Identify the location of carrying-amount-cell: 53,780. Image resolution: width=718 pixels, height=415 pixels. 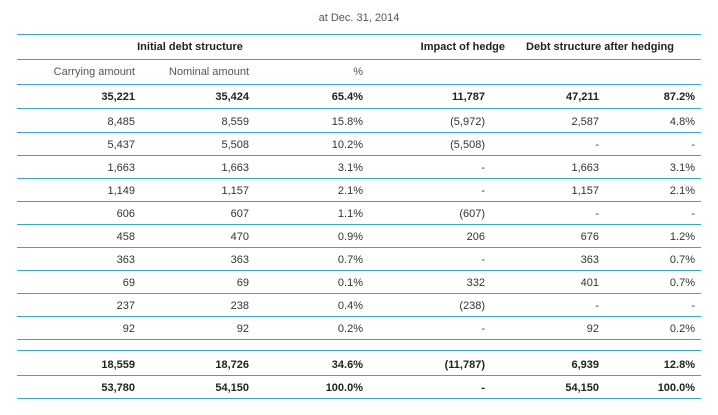
(118, 388).